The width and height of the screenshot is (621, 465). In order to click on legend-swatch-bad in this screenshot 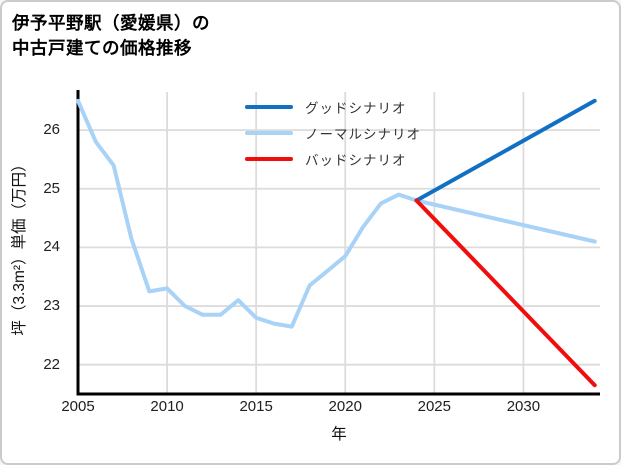, I will do `click(269, 158)`.